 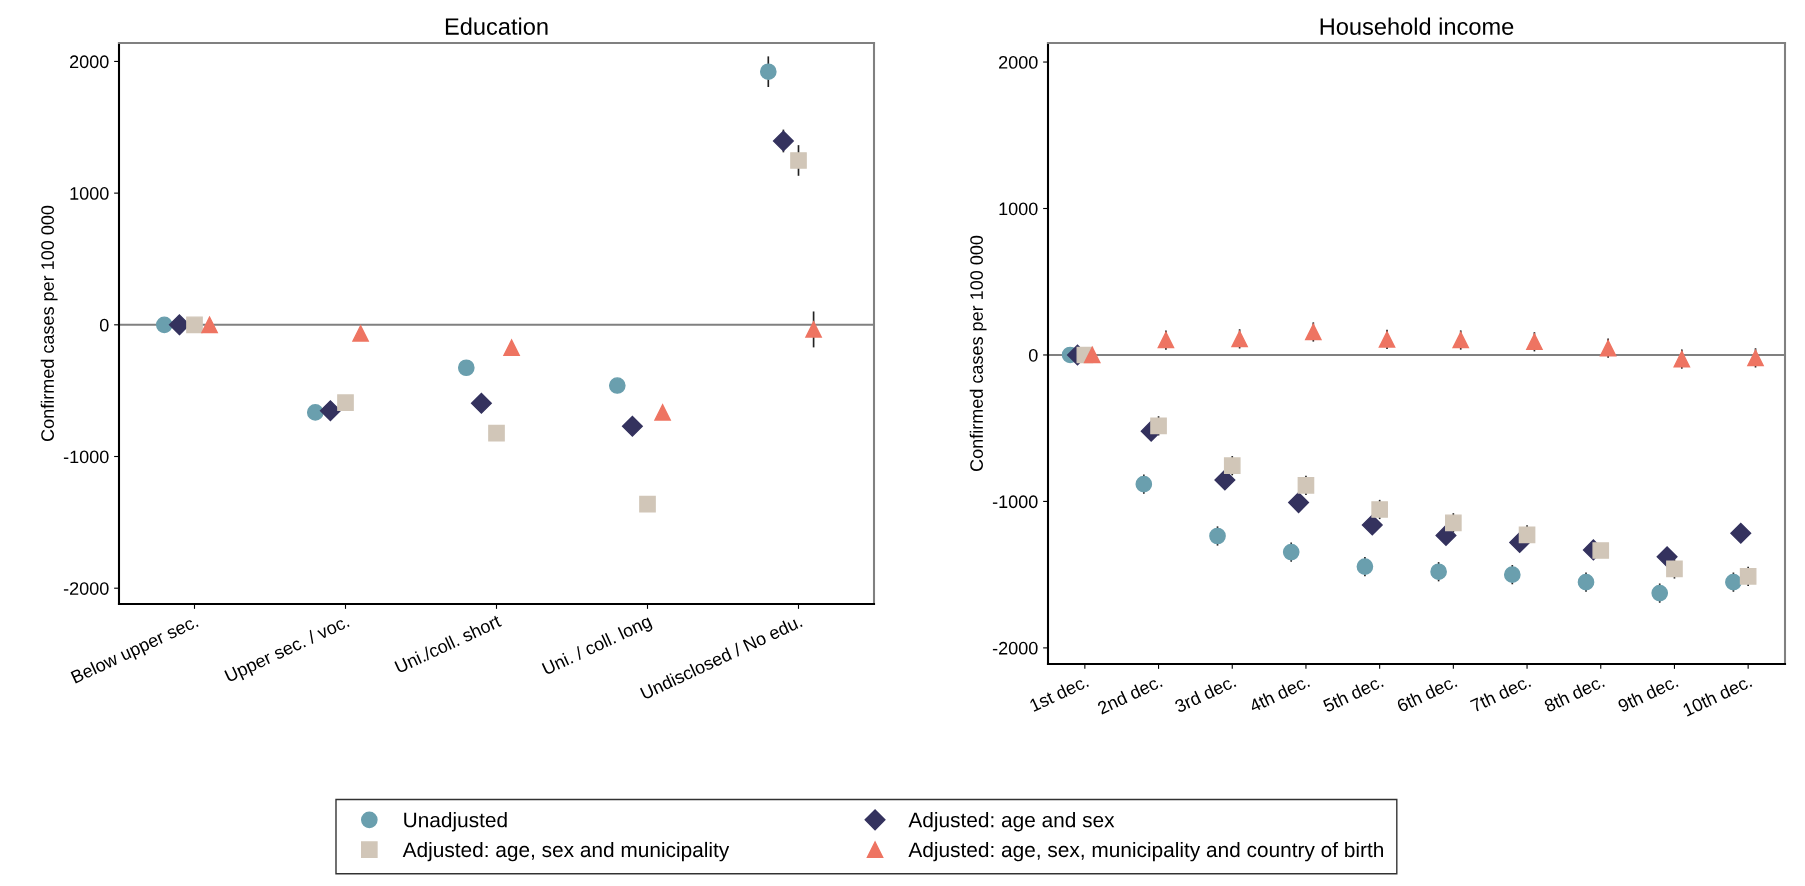 I want to click on legend-label: Adjusted: age, sex and municipality, so click(x=566, y=851).